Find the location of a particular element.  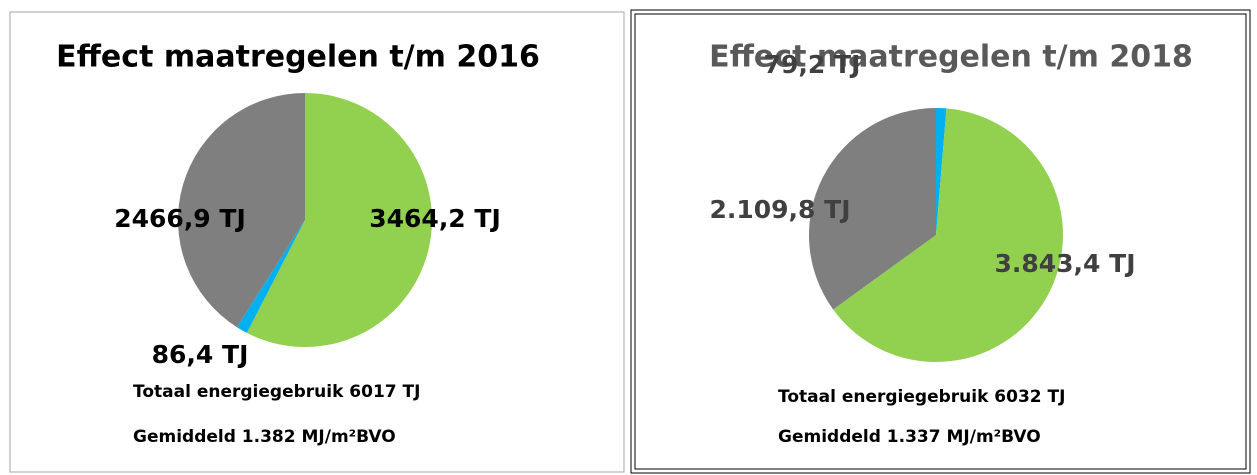

data-label: 3464,2 TJ is located at coordinates (435, 218).